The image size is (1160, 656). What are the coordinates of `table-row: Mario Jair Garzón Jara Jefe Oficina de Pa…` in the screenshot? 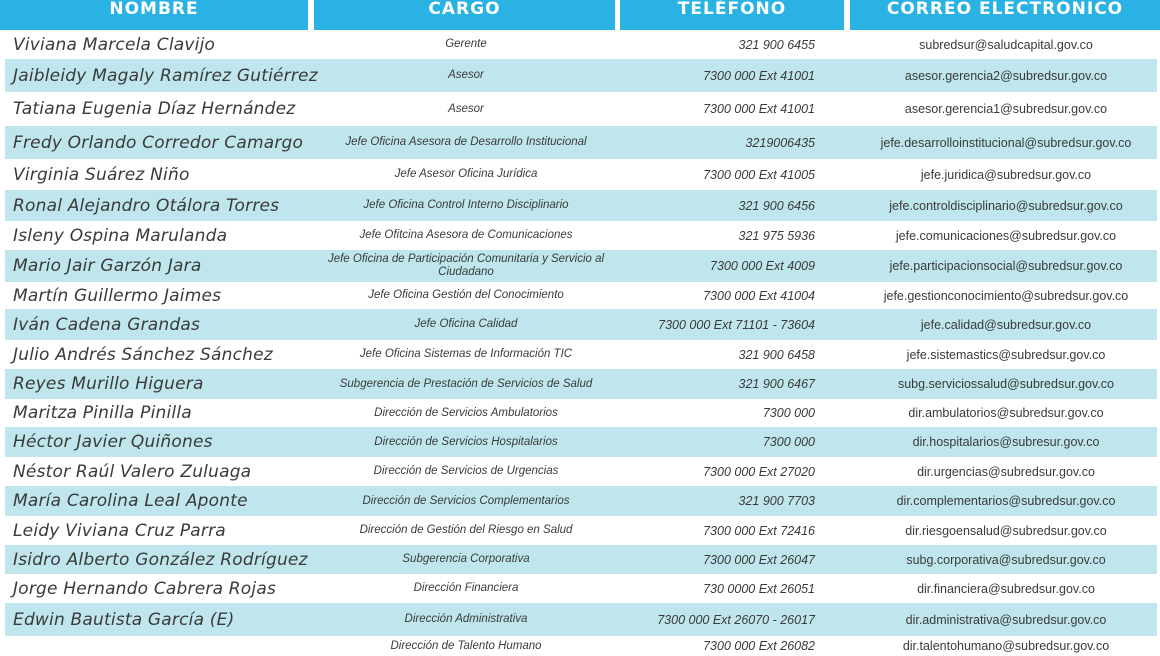 It's located at (580, 266).